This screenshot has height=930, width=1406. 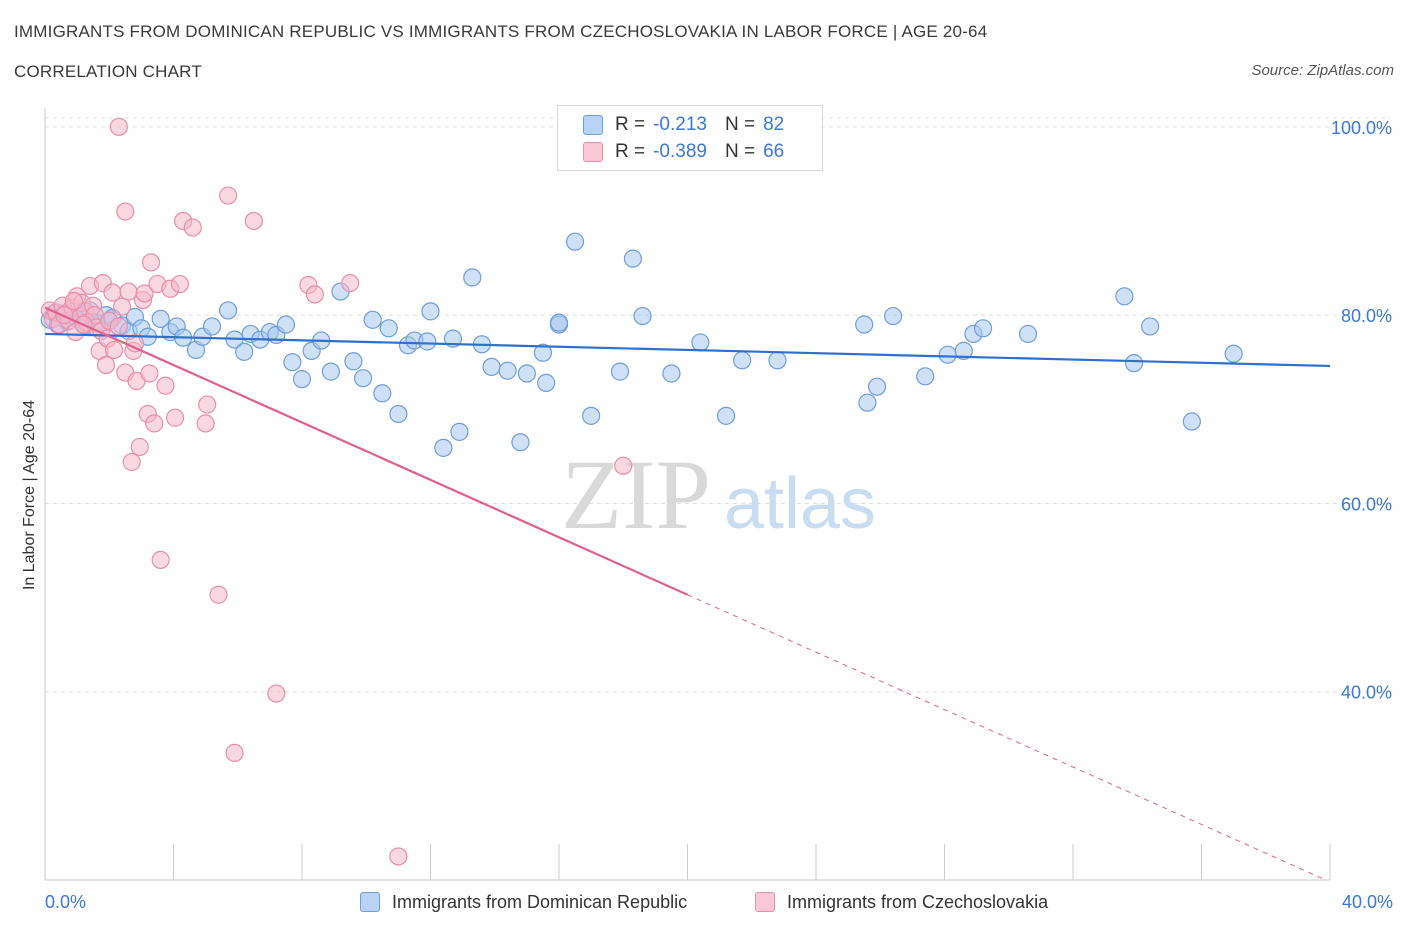 I want to click on legend-item-czechoslovakia: Immigrants from Czechoslovakia, so click(x=901, y=902).